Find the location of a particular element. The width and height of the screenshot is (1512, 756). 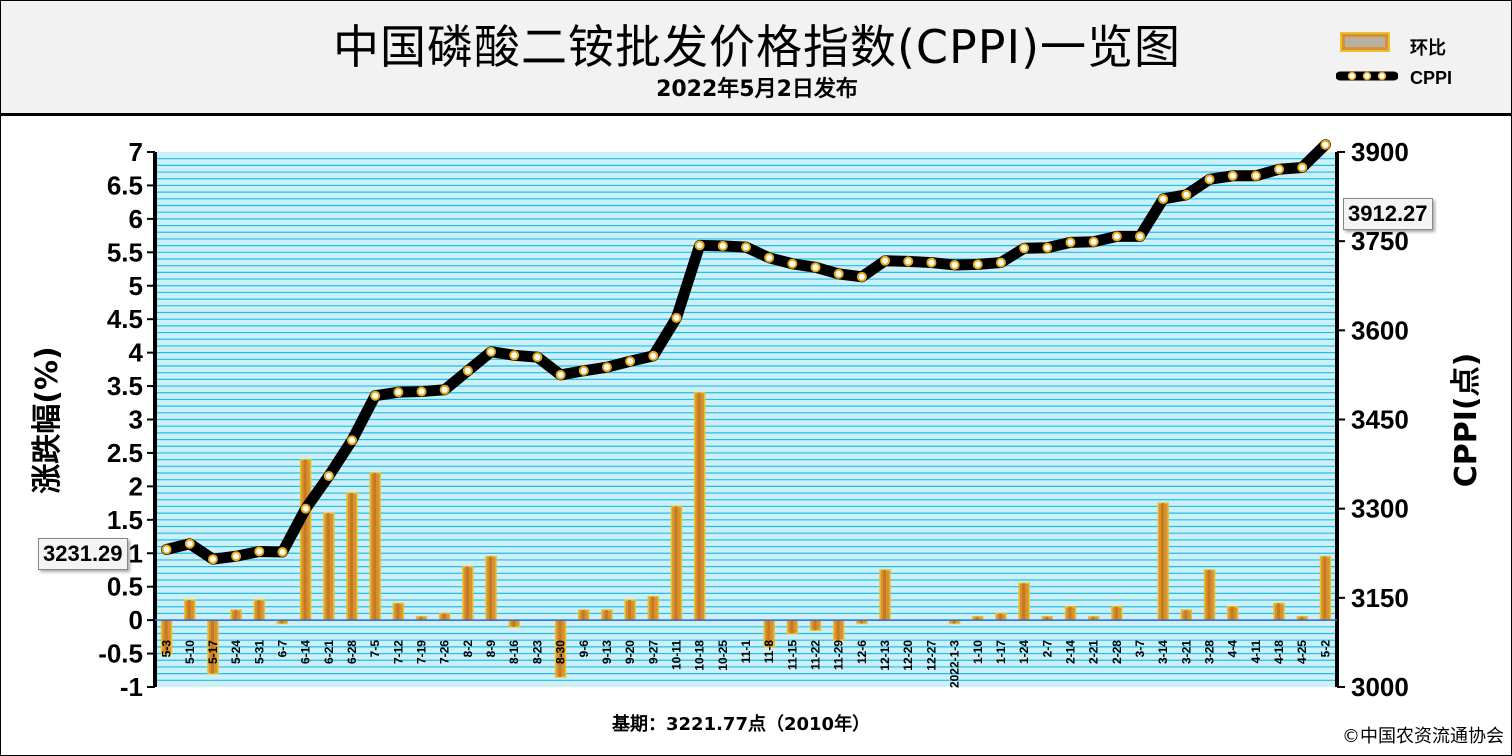

y-tick-label: 4.5 is located at coordinates (125, 319).